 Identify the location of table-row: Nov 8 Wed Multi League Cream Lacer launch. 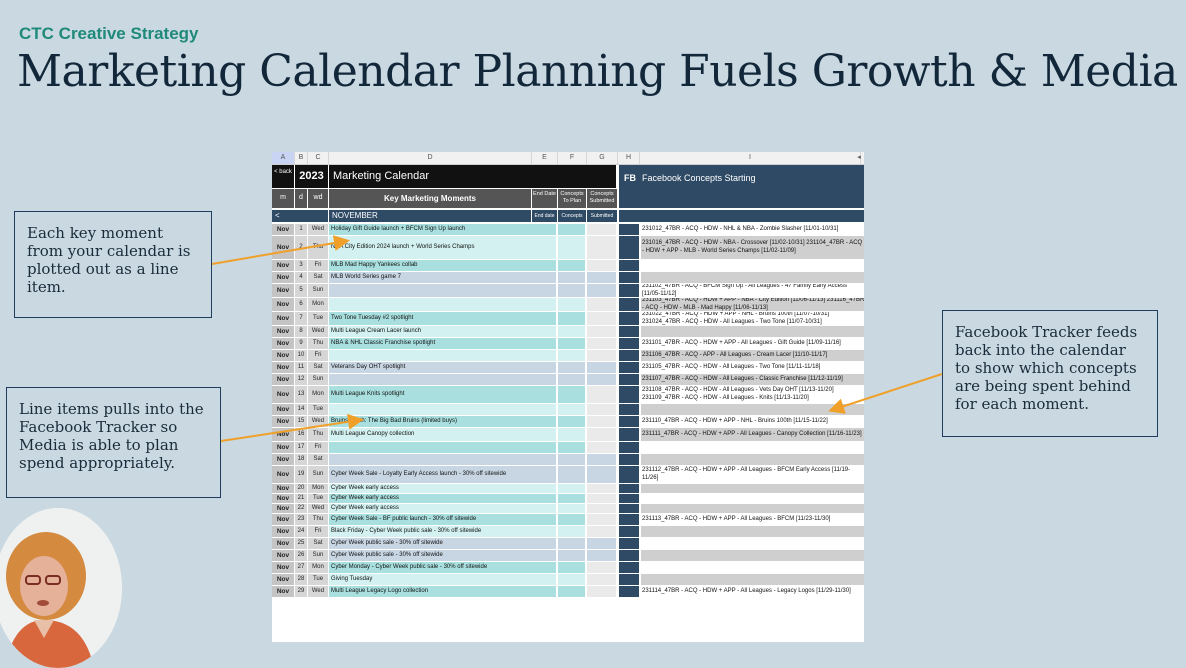
(568, 331).